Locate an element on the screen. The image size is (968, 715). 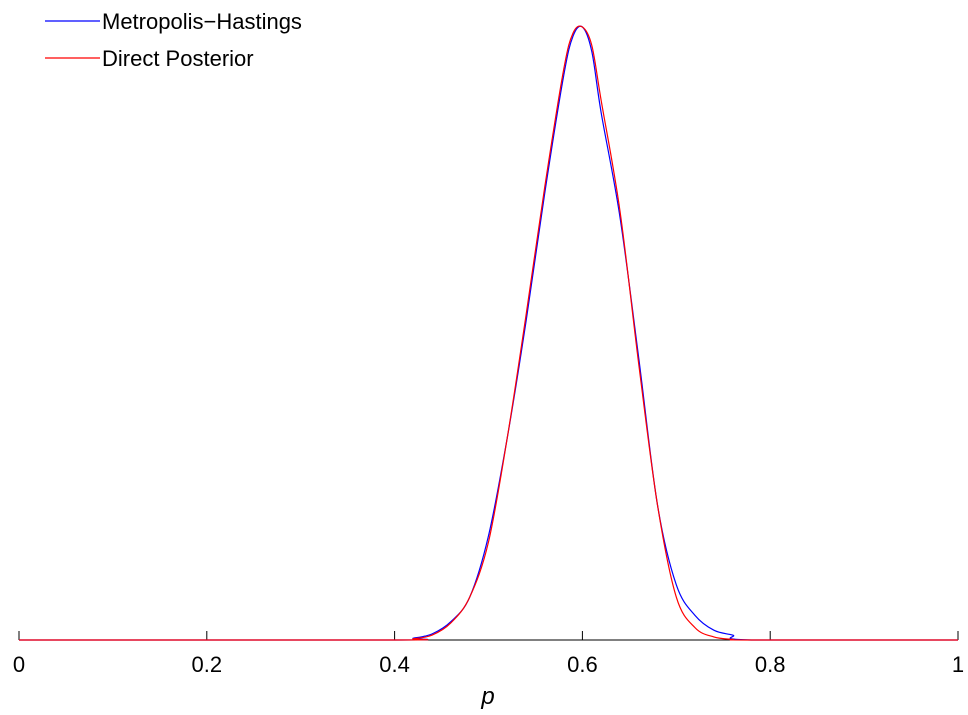
x-axis-label: p is located at coordinates (487, 696).